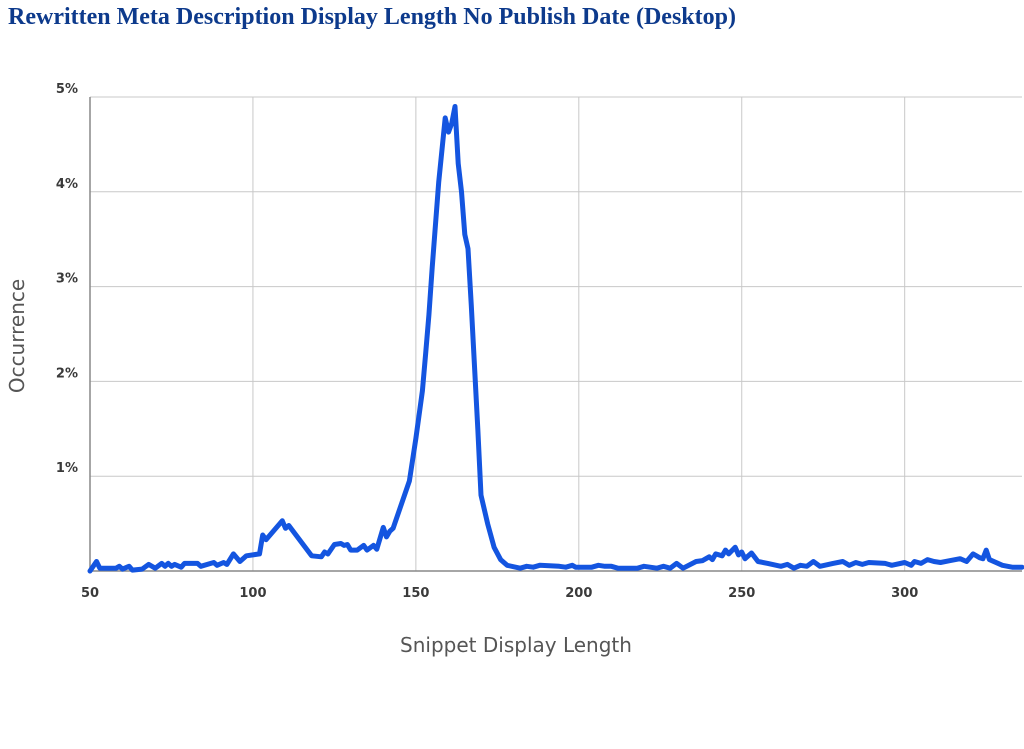  What do you see at coordinates (17, 336) in the screenshot?
I see `y-axis-title: Occurrence` at bounding box center [17, 336].